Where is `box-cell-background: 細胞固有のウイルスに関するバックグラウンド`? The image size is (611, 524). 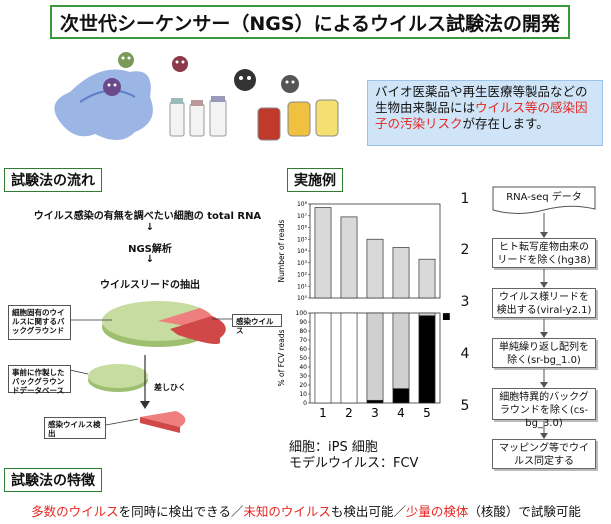 box-cell-background: 細胞固有のウイルスに関するバックグラウンド is located at coordinates (39, 322).